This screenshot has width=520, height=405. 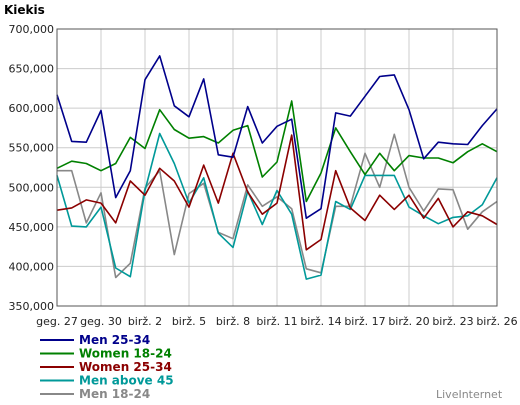 I want to click on y-tick-label: 450,000, so click(x=32, y=227).